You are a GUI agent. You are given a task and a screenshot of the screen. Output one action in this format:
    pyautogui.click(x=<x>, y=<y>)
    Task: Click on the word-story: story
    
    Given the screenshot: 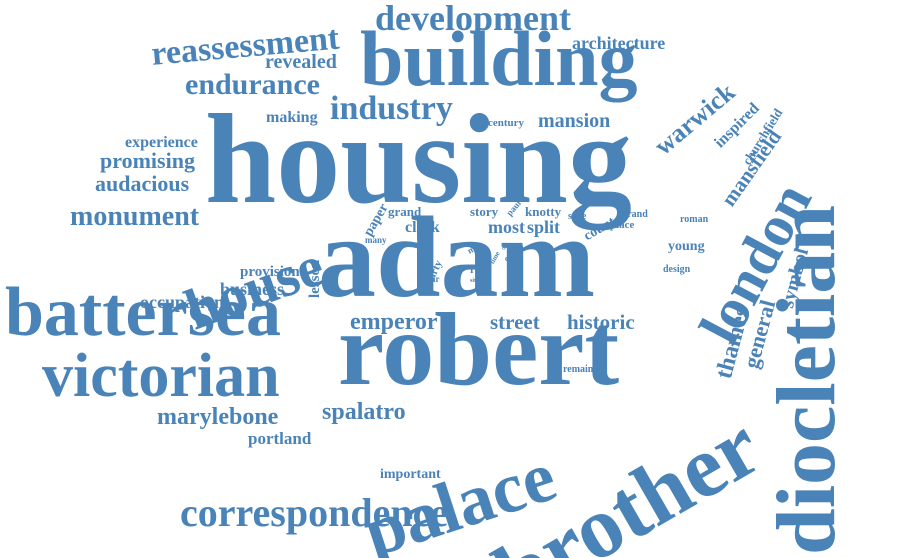 What is the action you would take?
    pyautogui.click(x=484, y=211)
    